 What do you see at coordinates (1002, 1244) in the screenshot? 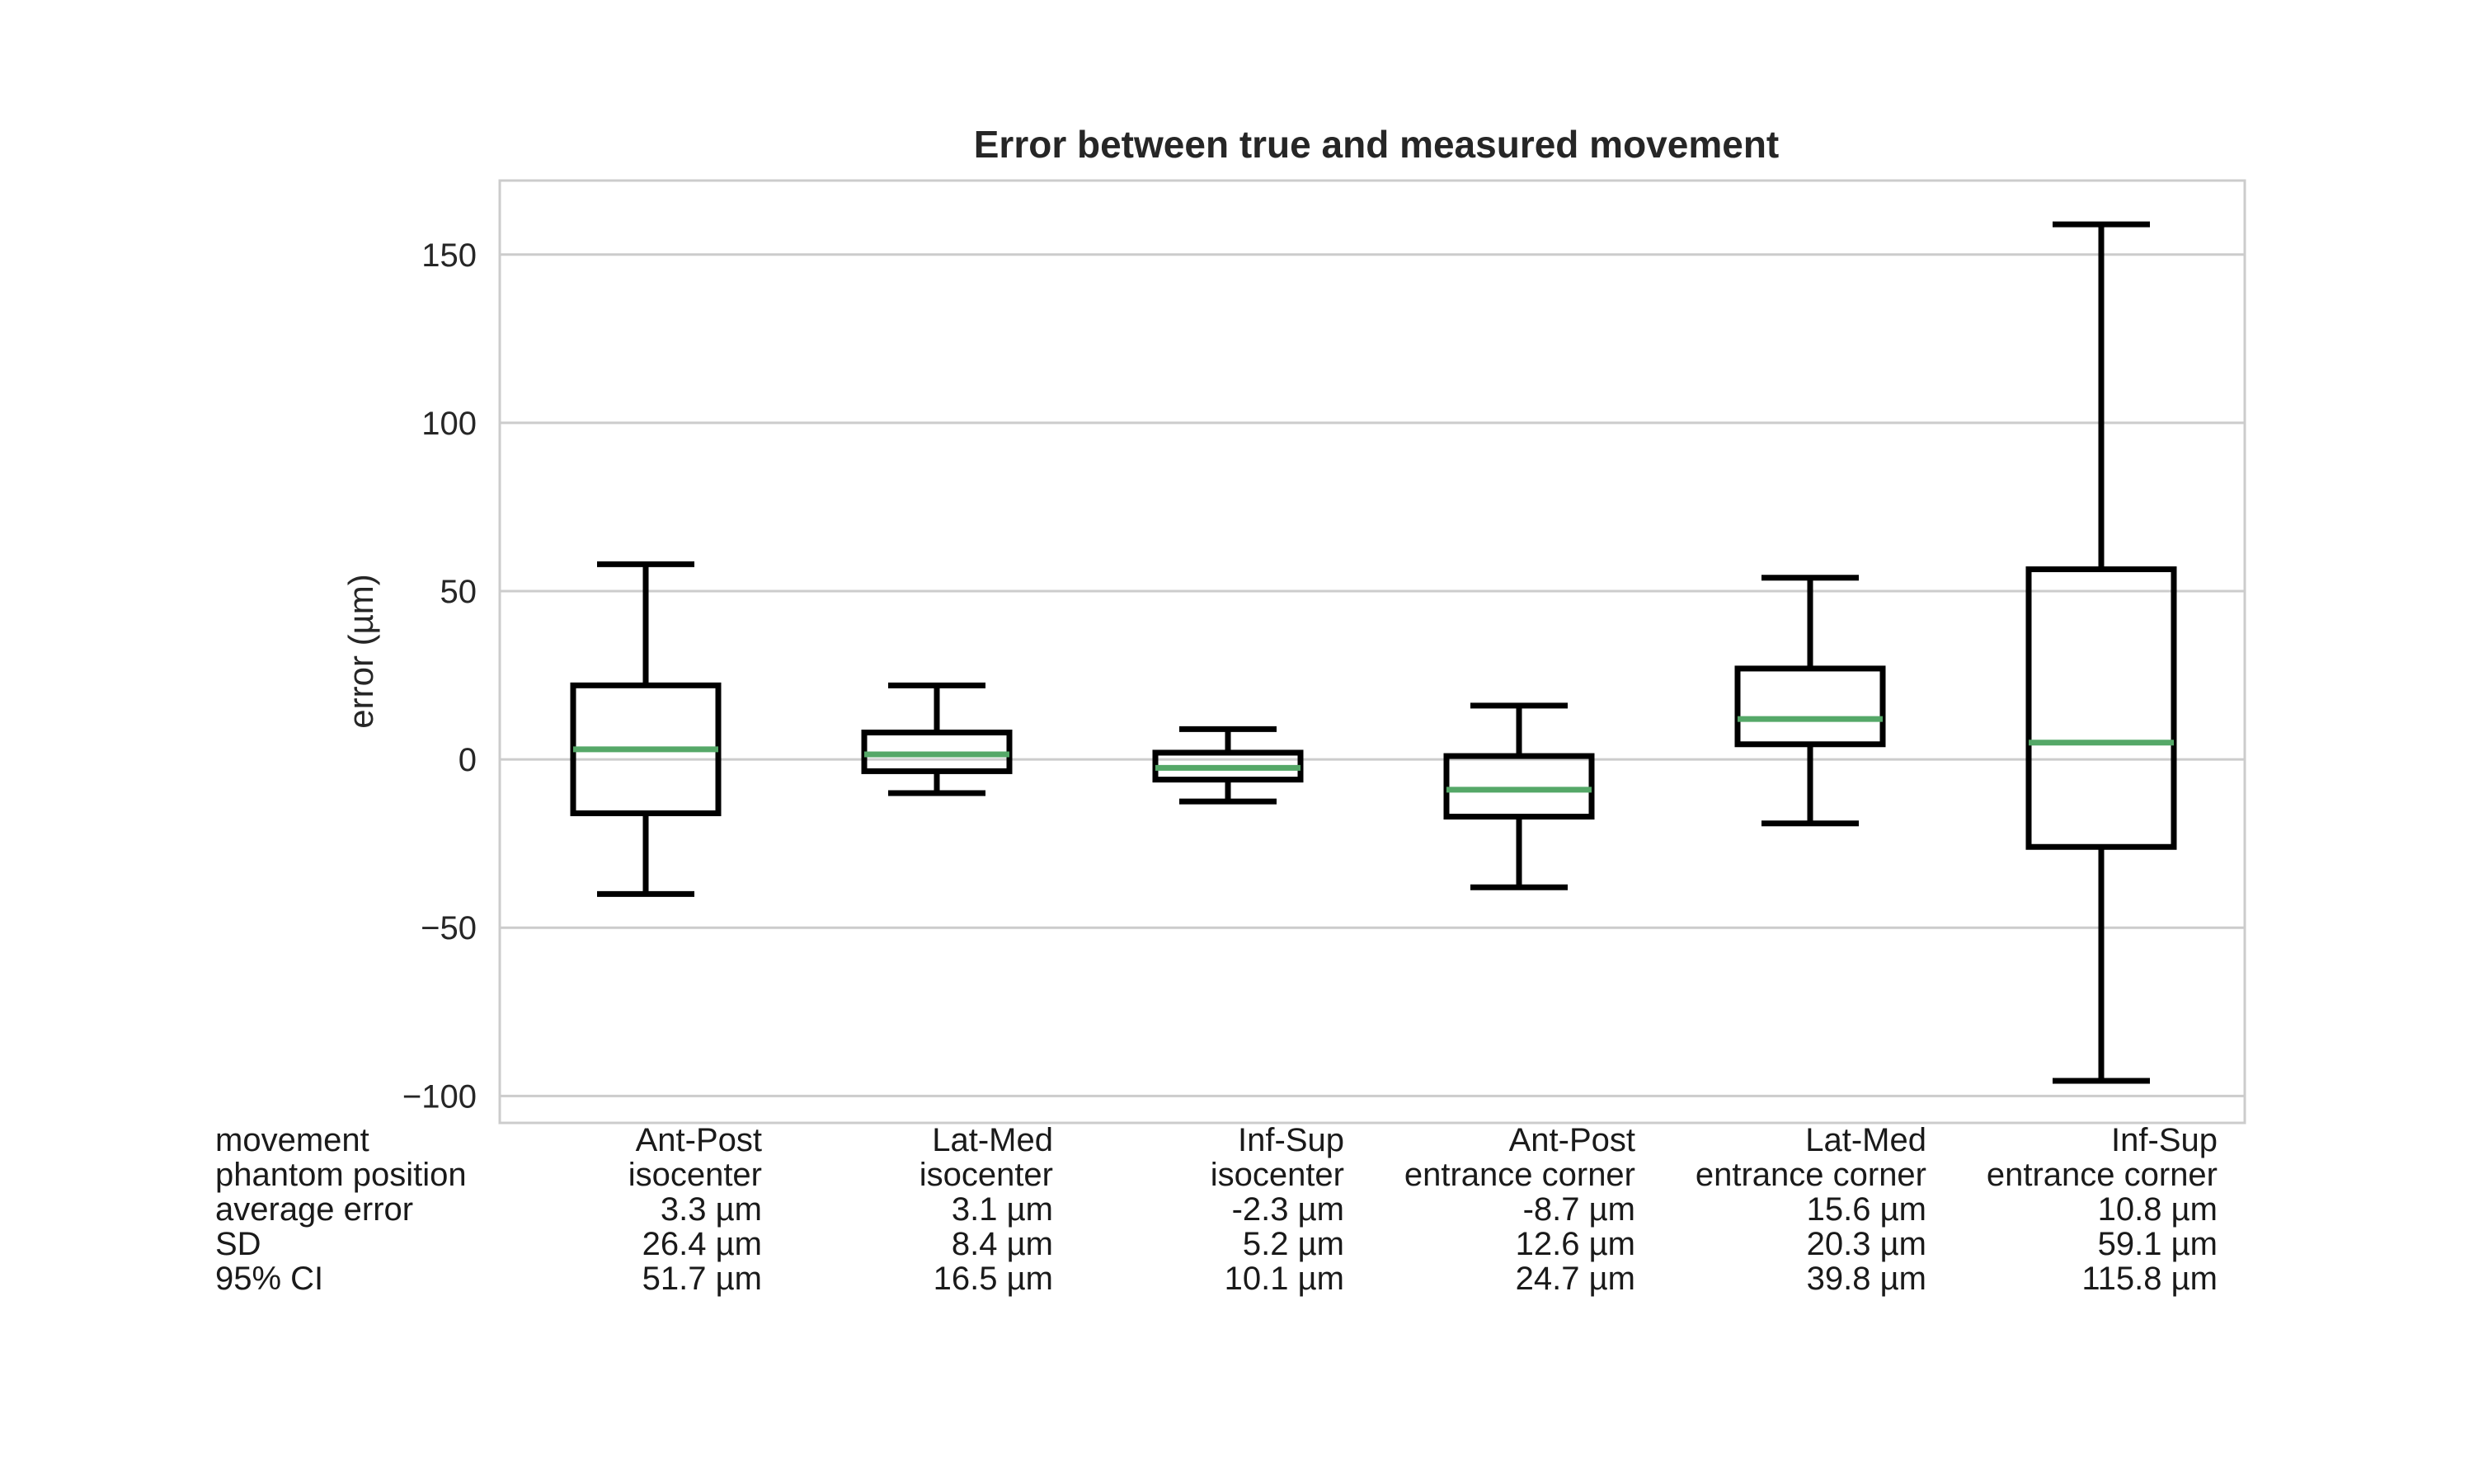
I see `table-cell: 8.4 µm` at bounding box center [1002, 1244].